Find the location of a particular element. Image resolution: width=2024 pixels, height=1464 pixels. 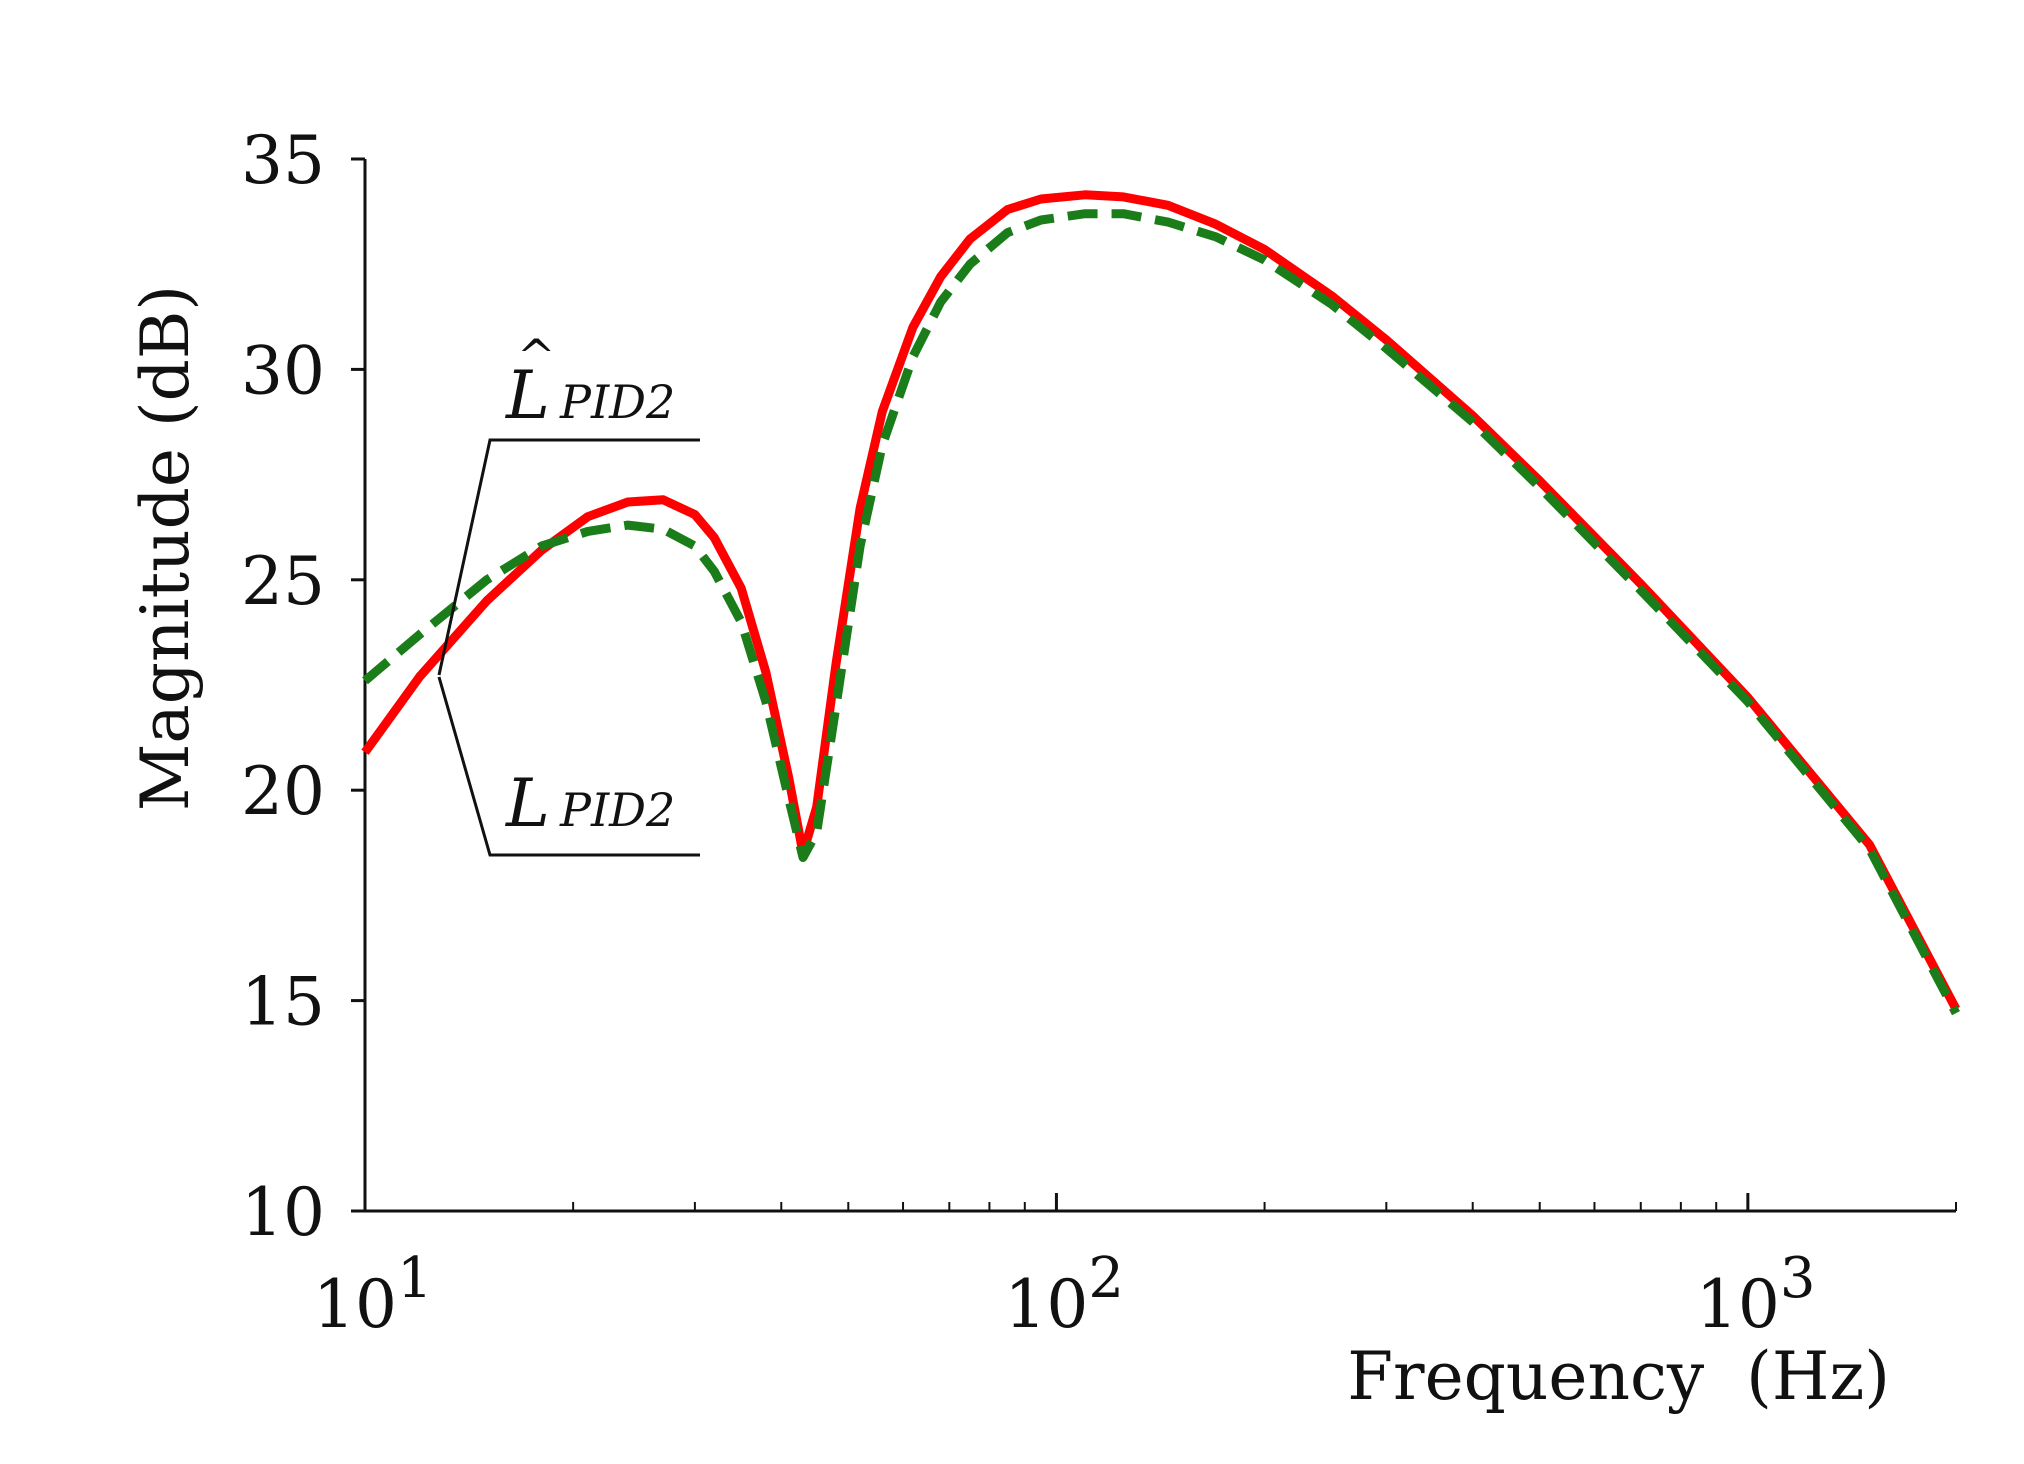

leader-l-pid2 is located at coordinates (568, 766).